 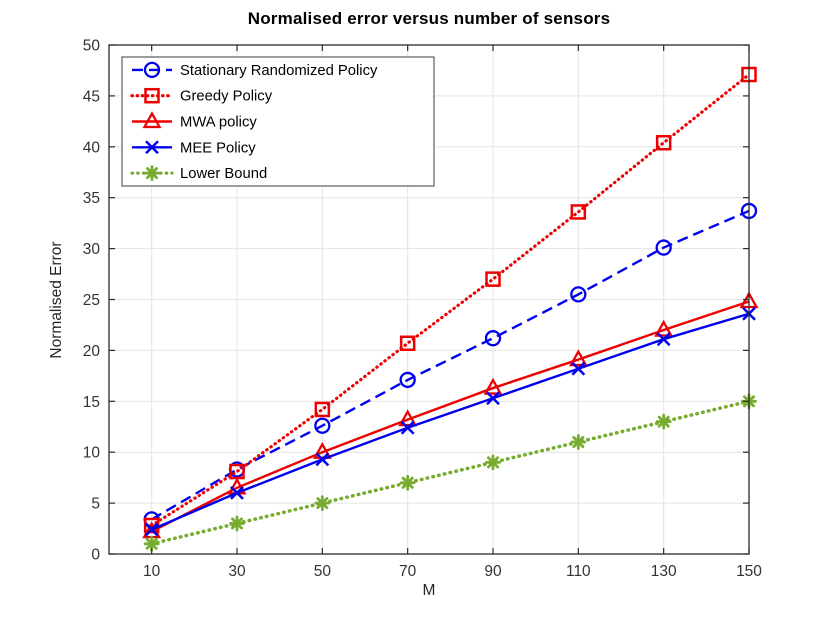 What do you see at coordinates (218, 123) in the screenshot?
I see `legend-entry-label: MWA policy` at bounding box center [218, 123].